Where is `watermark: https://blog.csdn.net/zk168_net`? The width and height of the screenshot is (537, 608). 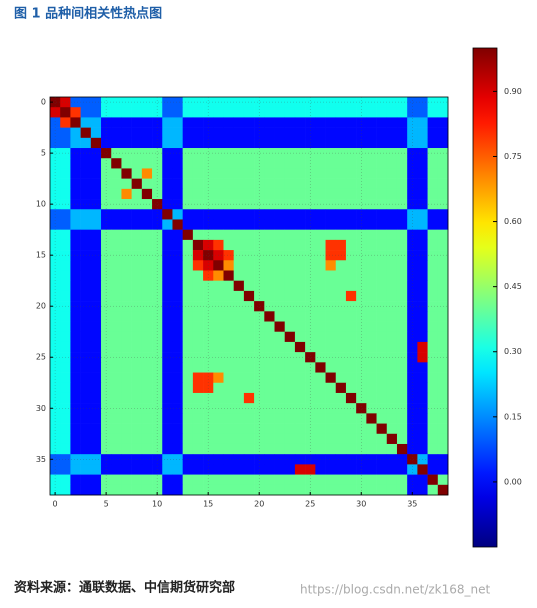 watermark: https://blog.csdn.net/zk168_net is located at coordinates (395, 590).